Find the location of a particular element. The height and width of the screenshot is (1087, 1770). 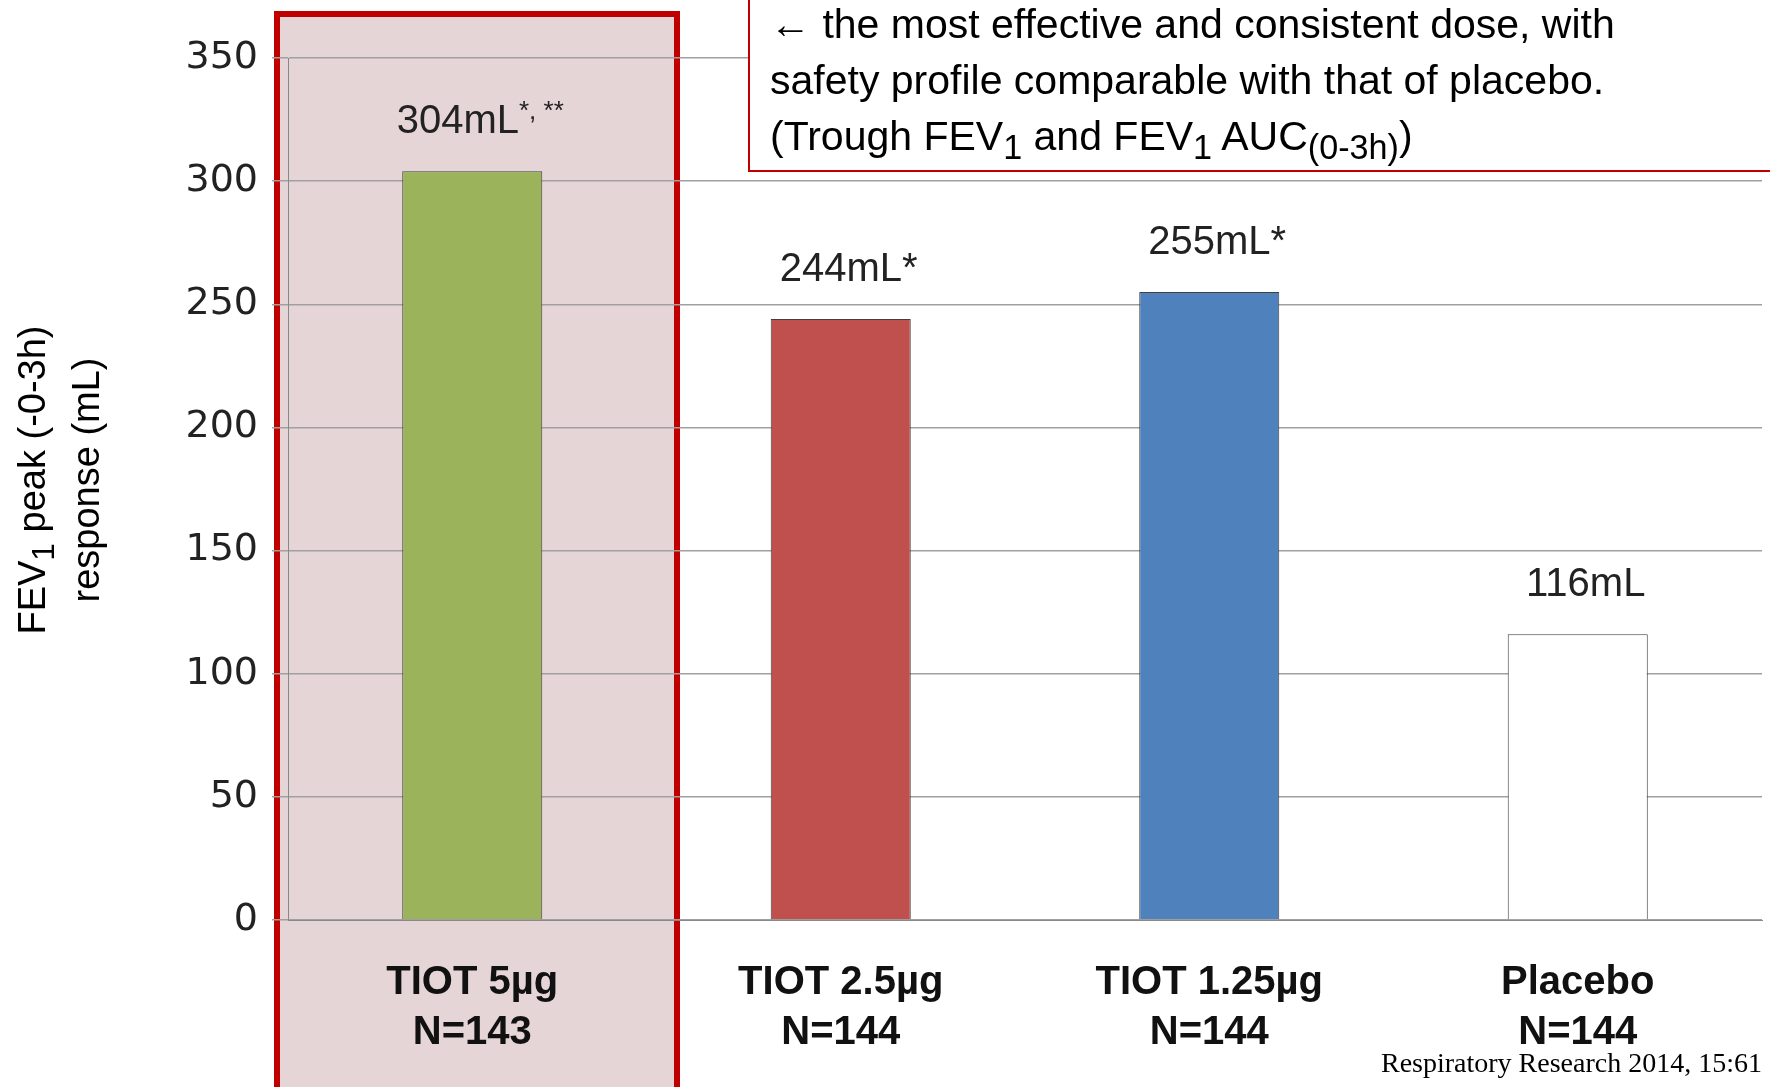

y-tick-label: 350 is located at coordinates (221, 54).